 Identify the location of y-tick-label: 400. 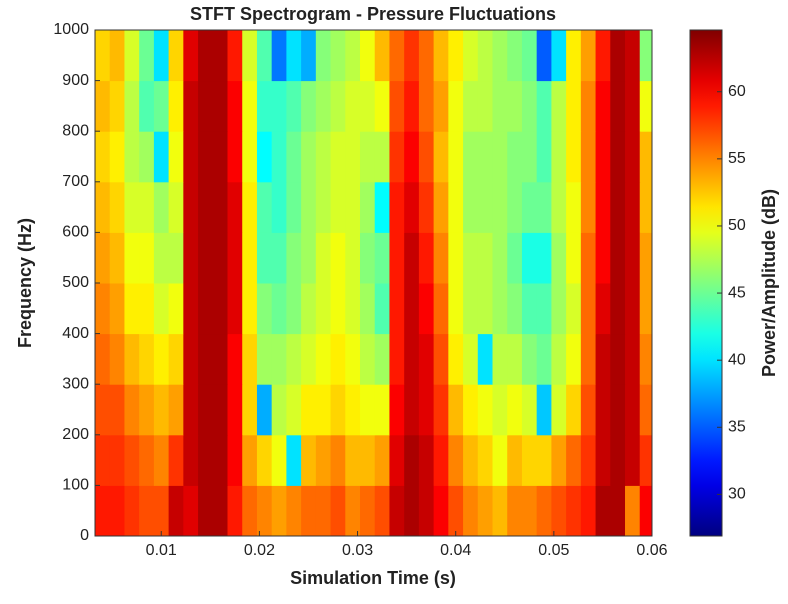
(75, 333).